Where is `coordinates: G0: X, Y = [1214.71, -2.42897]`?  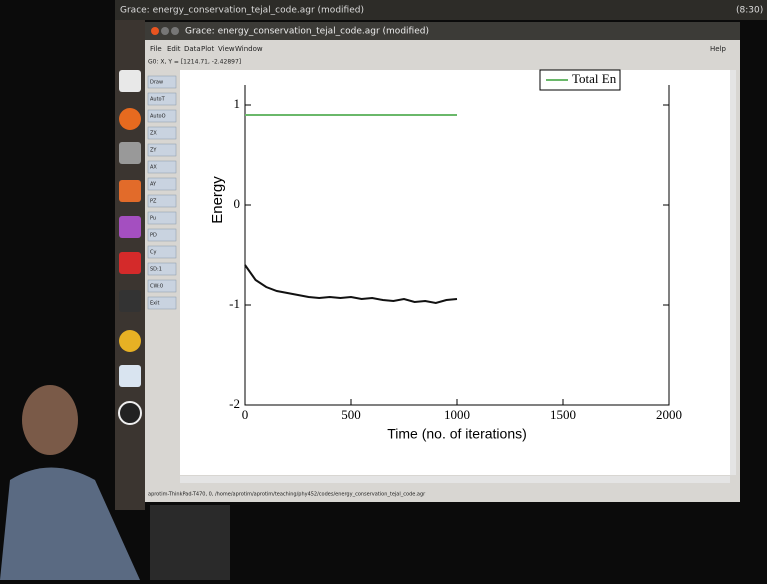
coordinates: G0: X, Y = [1214.71, -2.42897] is located at coordinates (194, 62).